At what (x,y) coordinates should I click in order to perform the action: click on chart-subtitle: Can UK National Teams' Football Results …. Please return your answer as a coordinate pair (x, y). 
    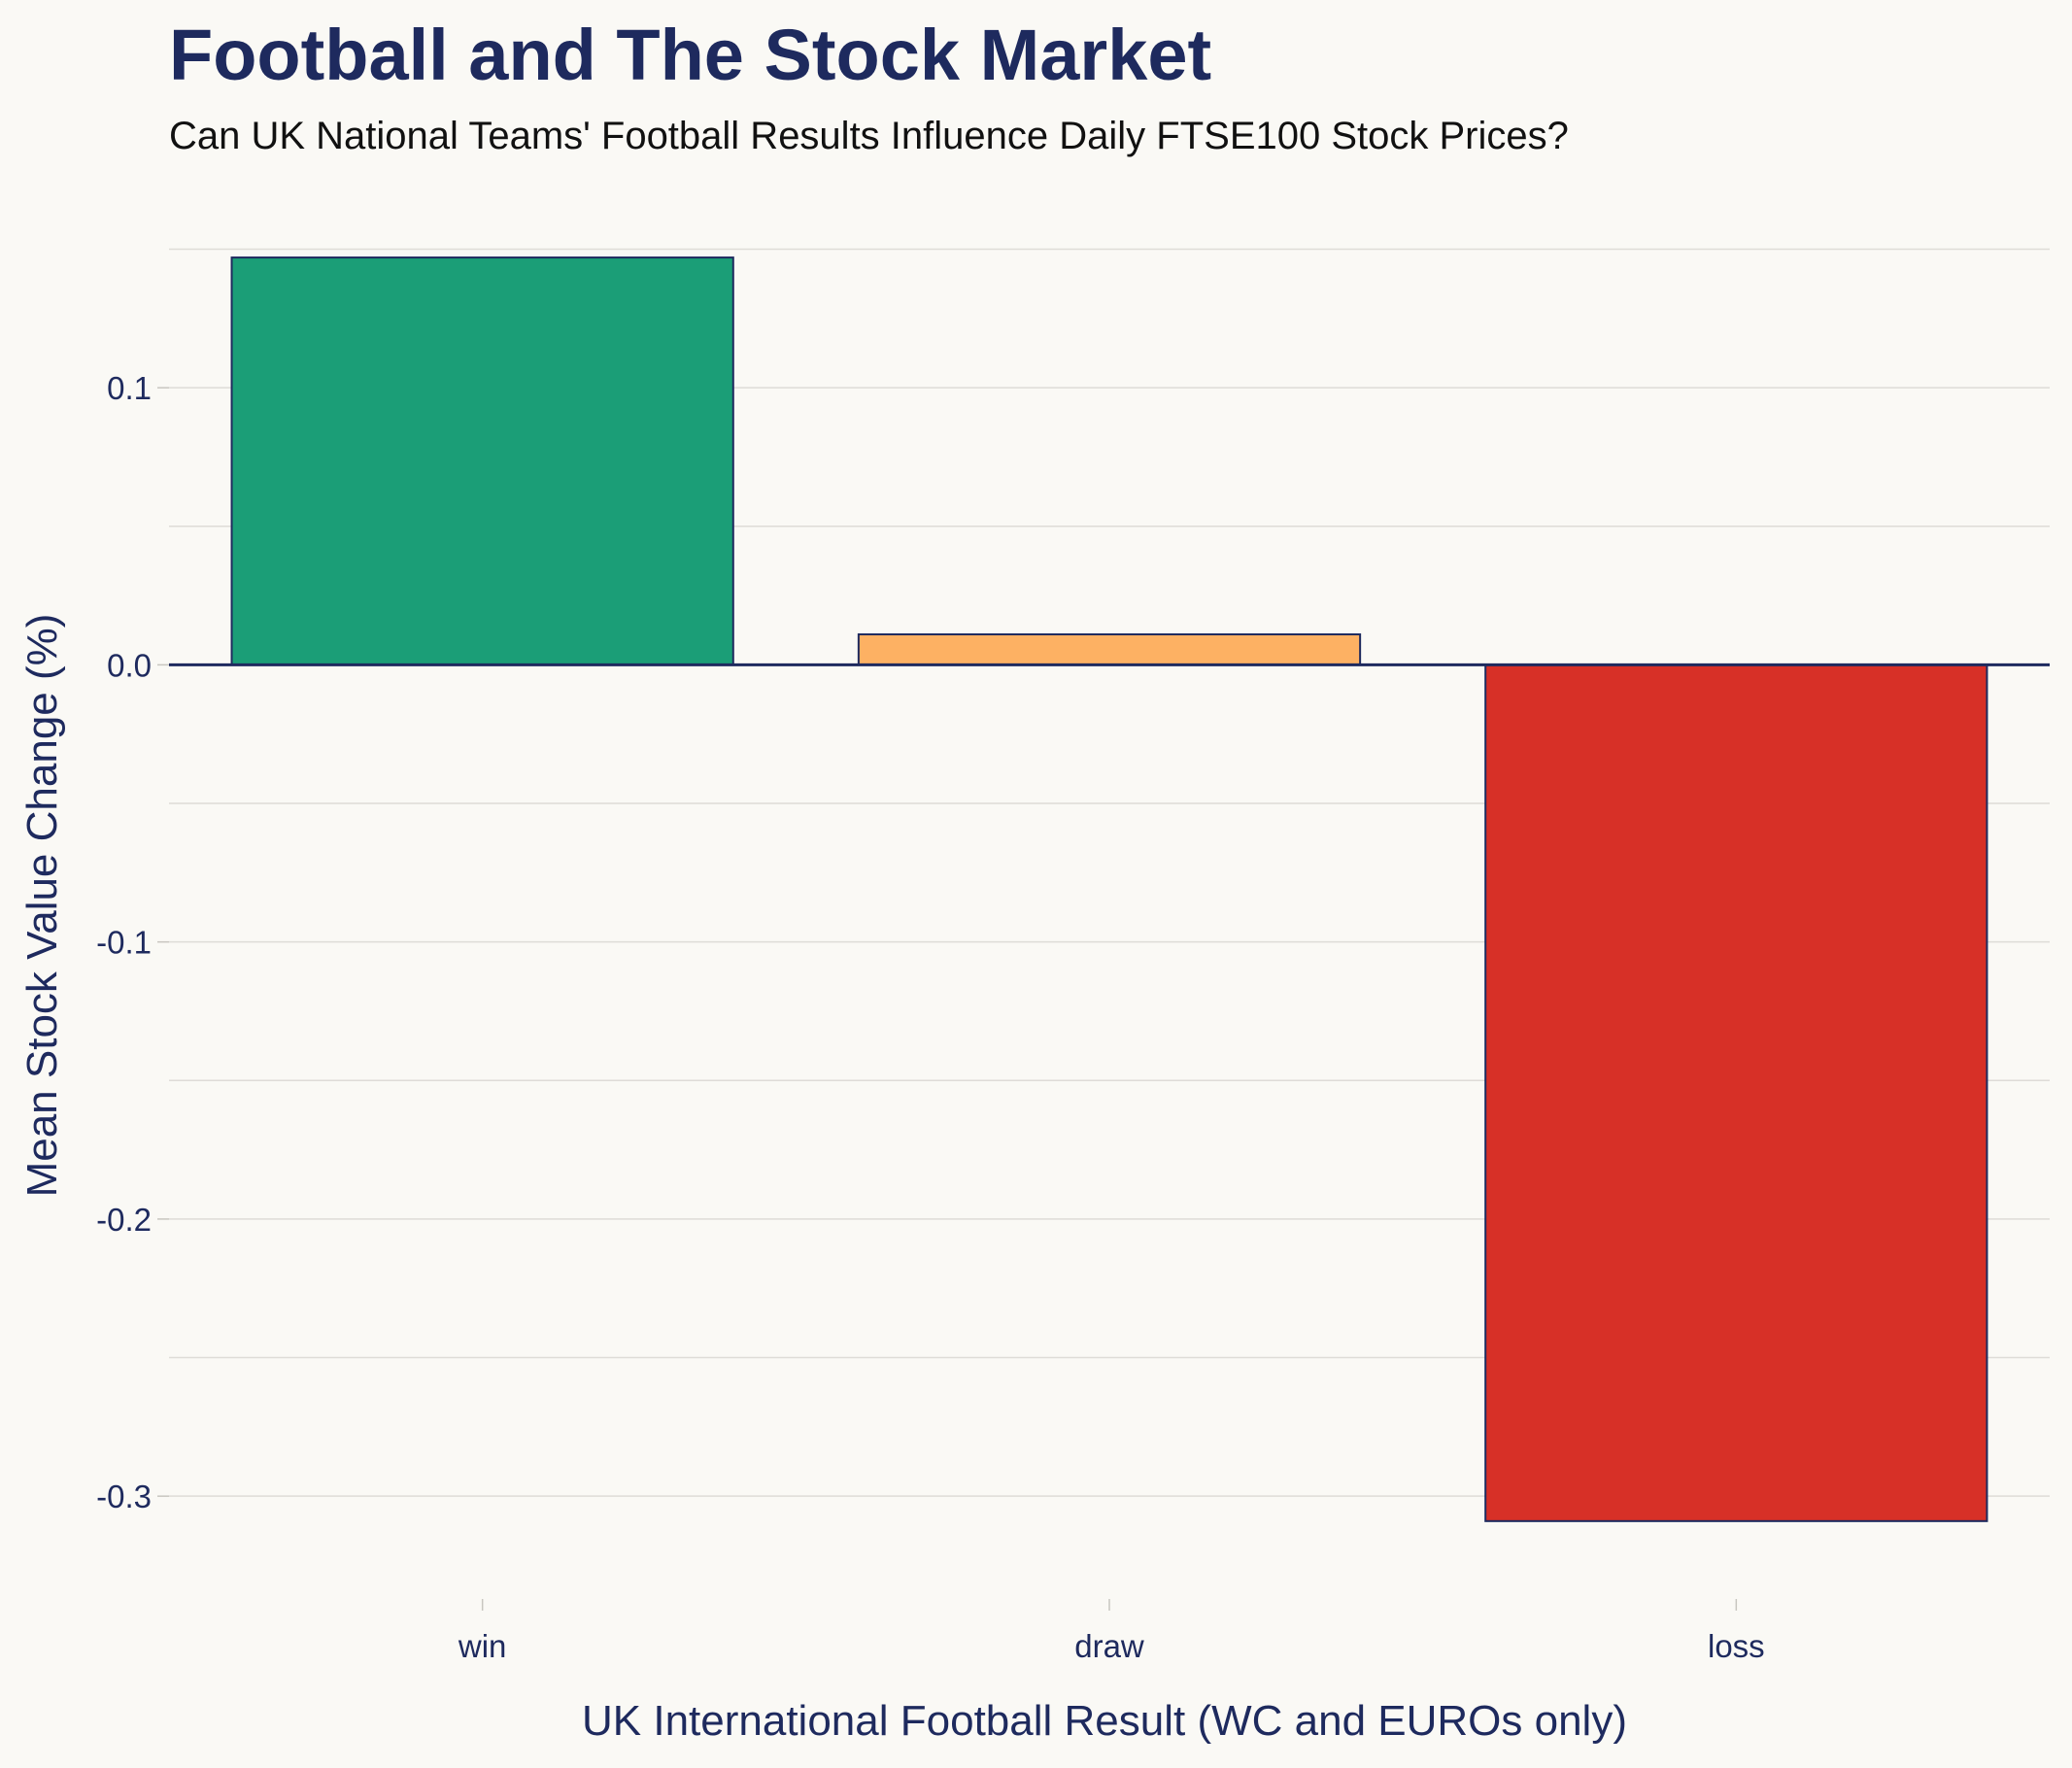
    Looking at the image, I should click on (869, 136).